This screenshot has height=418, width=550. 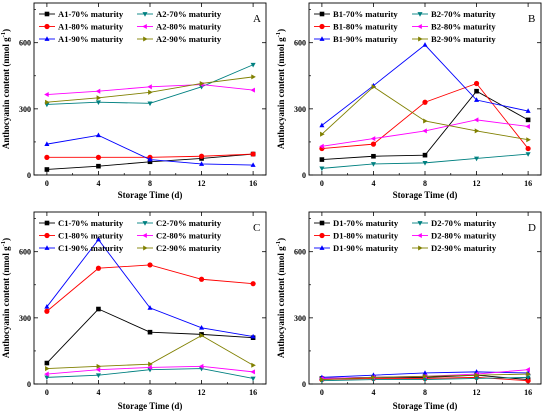 I want to click on legend-label: A1-90% maturity, so click(x=91, y=39).